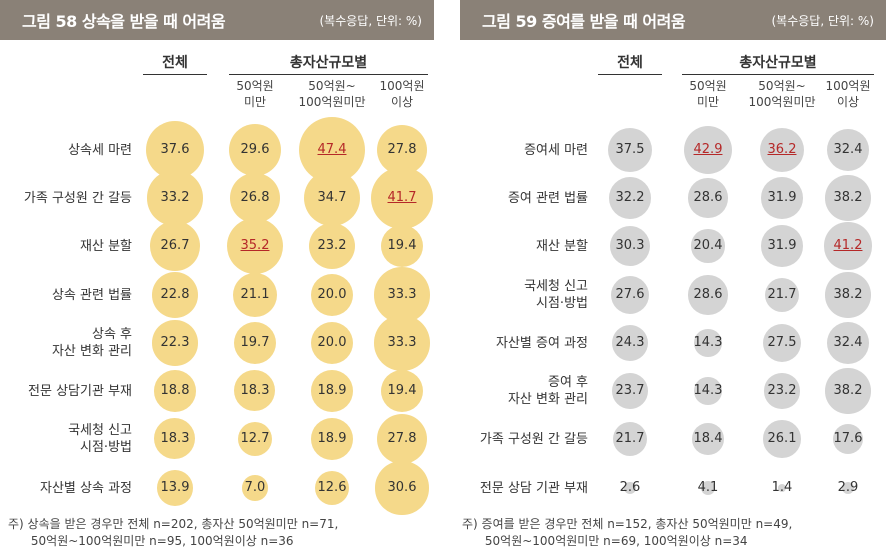 This screenshot has width=886, height=553. What do you see at coordinates (630, 63) in the screenshot?
I see `header-total: 전체` at bounding box center [630, 63].